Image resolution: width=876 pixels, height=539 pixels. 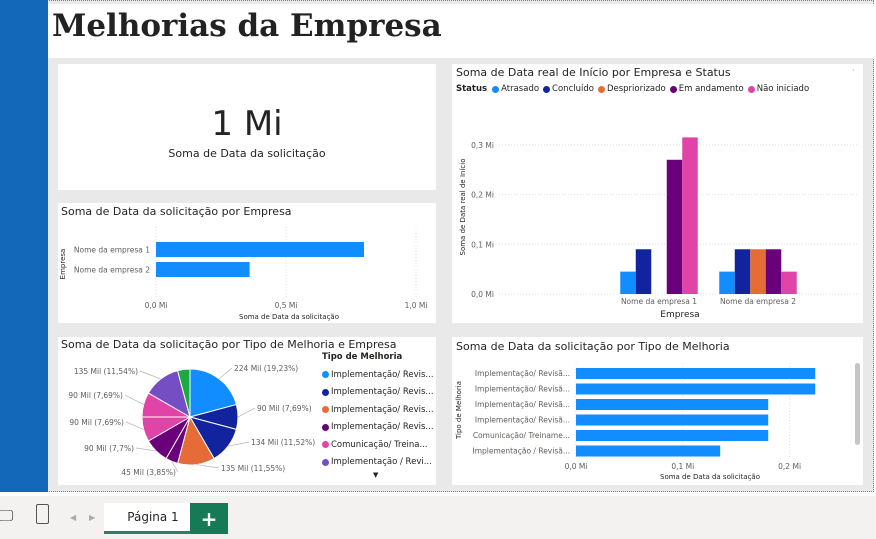 What do you see at coordinates (568, 89) in the screenshot?
I see `legend-item-concluido: Concluído` at bounding box center [568, 89].